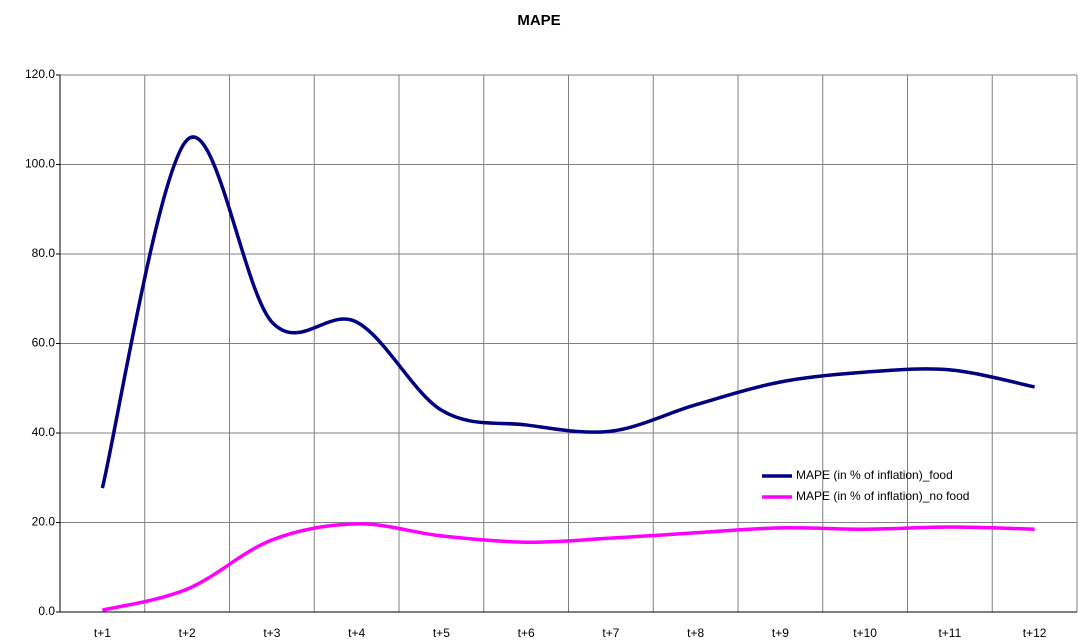 This screenshot has width=1078, height=643. Describe the element at coordinates (526, 633) in the screenshot. I see `x-tick-label: t+6` at that location.